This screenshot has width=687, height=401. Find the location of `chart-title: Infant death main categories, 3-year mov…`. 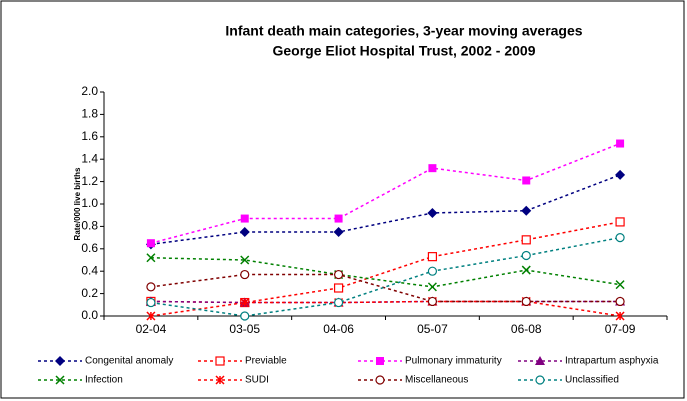

chart-title: Infant death main categories, 3-year mov… is located at coordinates (403, 31).